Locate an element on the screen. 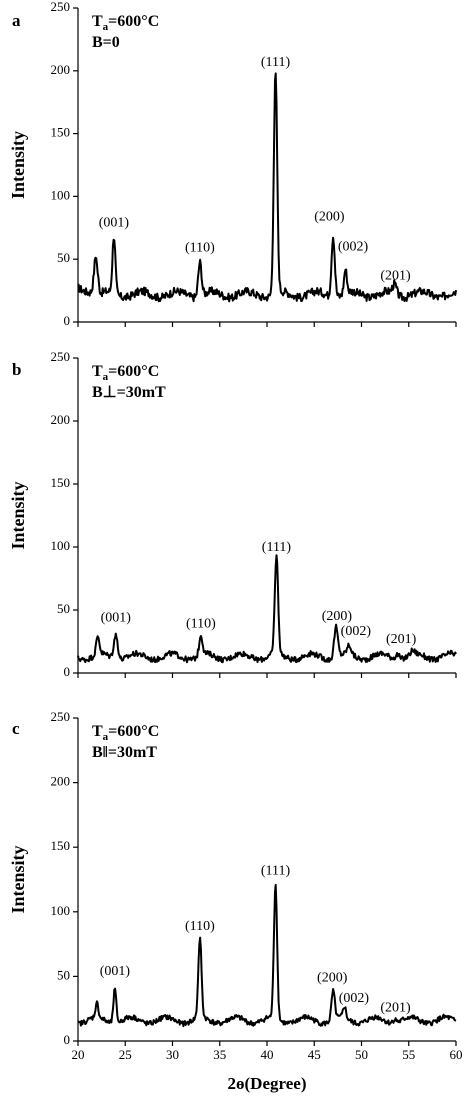 The image size is (474, 1106). x-tick-label: 55 is located at coordinates (408, 1054).